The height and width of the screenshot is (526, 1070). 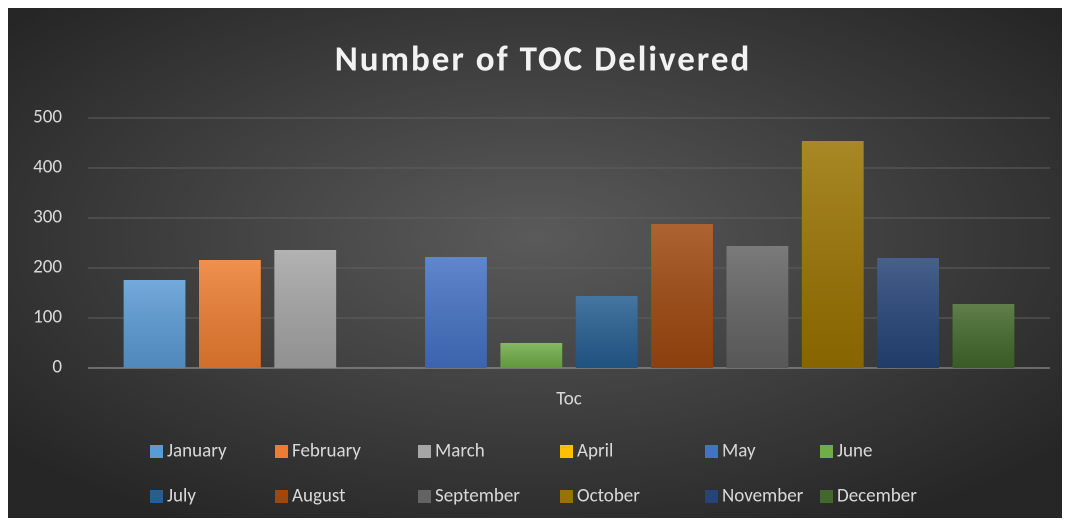 I want to click on legend-label: April, so click(x=595, y=451).